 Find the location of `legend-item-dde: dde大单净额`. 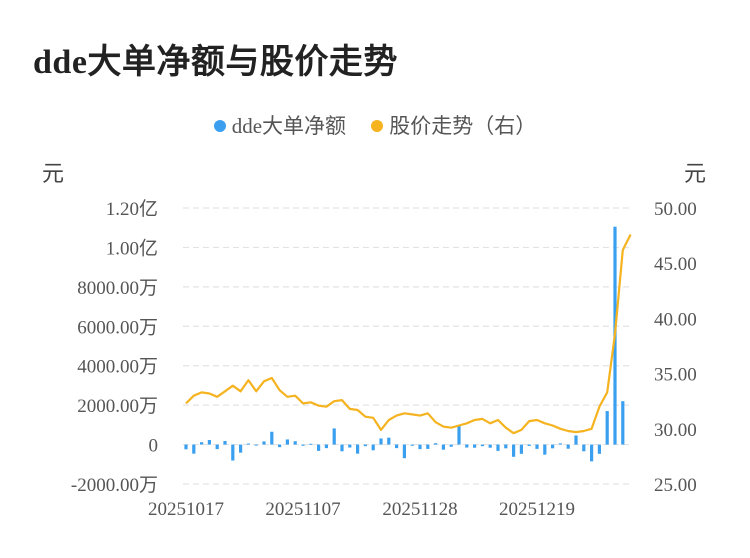

legend-item-dde: dde大单净额 is located at coordinates (280, 125).